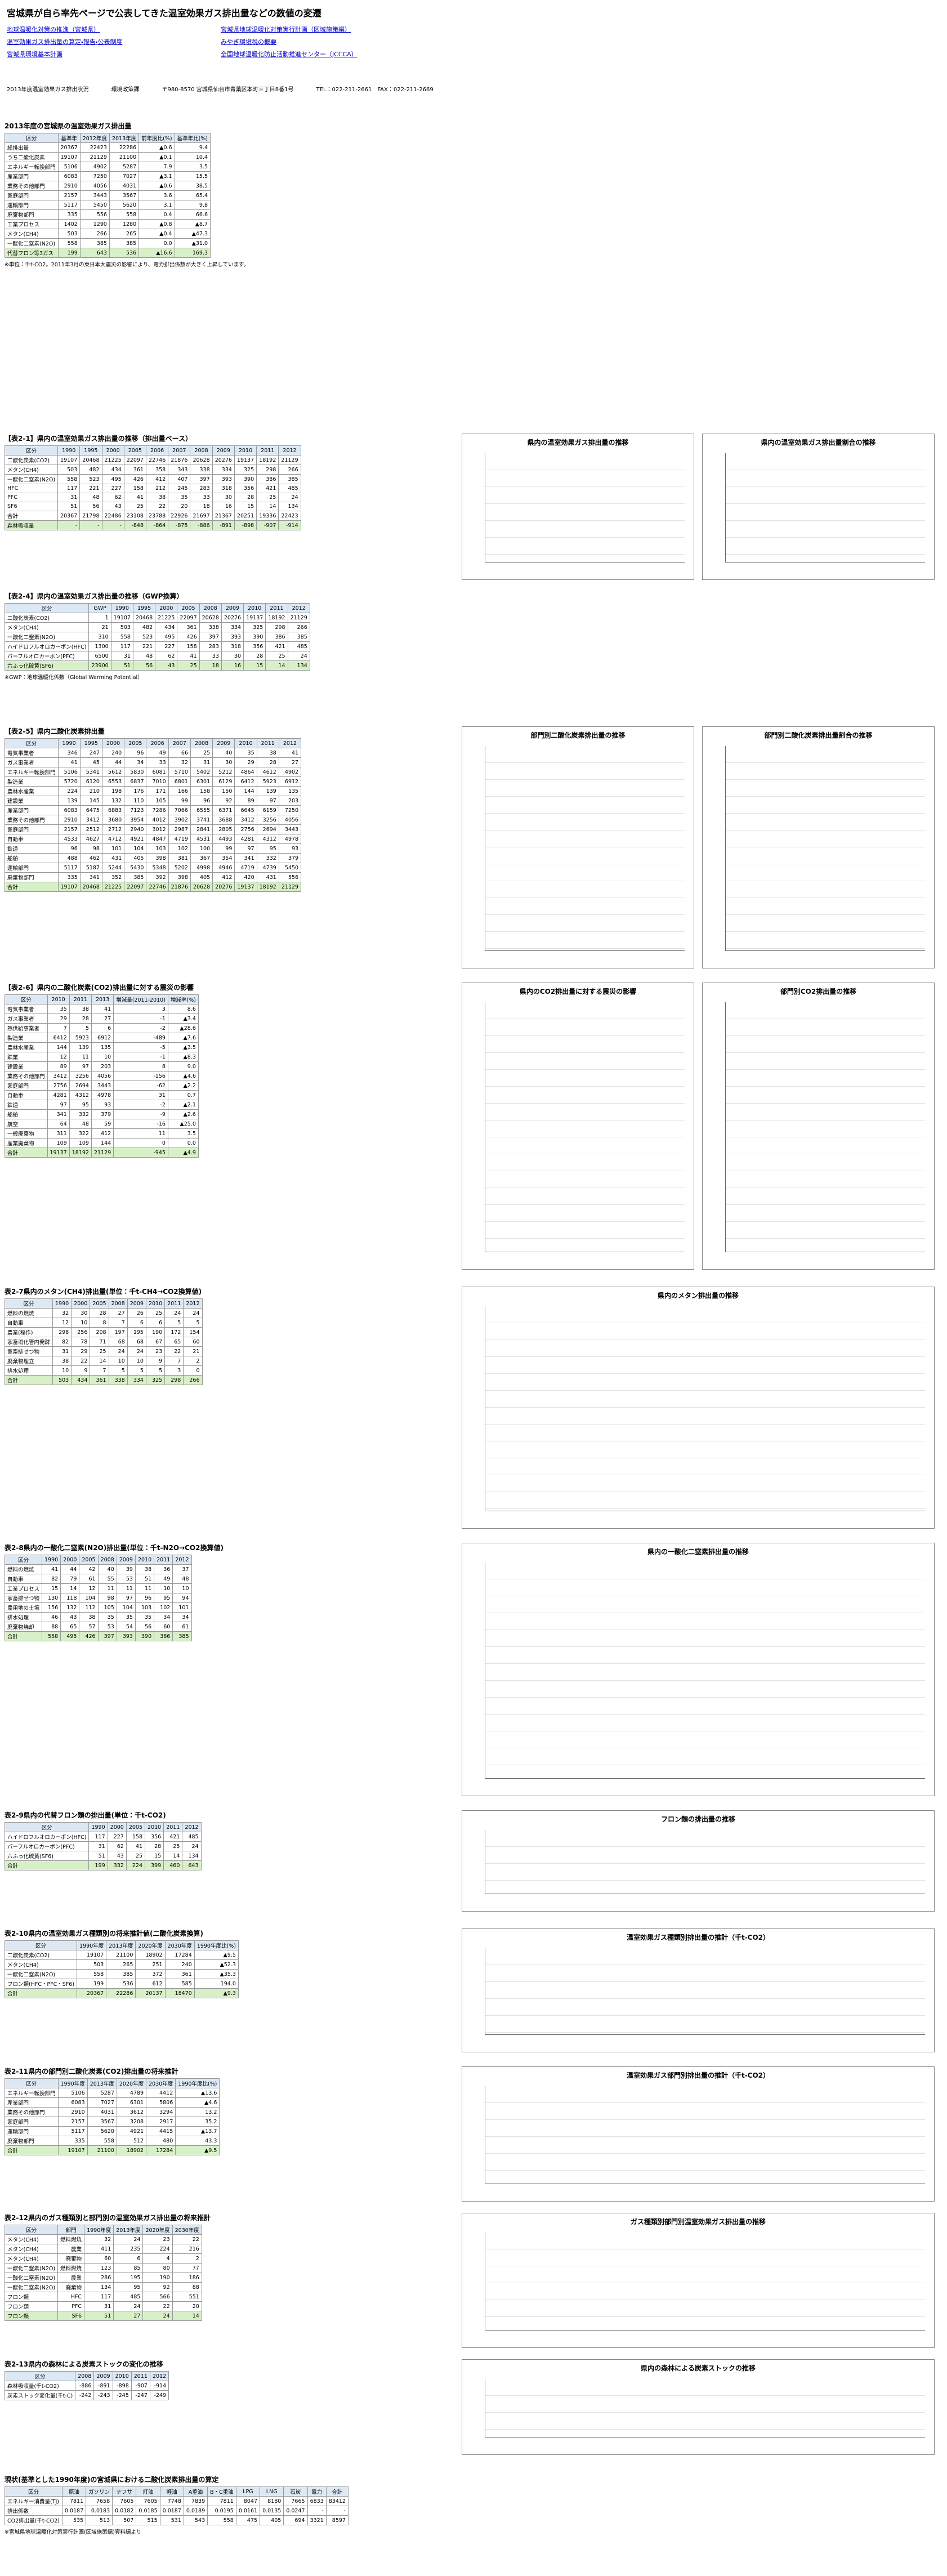 This screenshot has width=947, height=2576. Describe the element at coordinates (35, 54) in the screenshot. I see `link: 宮城県環境基本計画` at that location.